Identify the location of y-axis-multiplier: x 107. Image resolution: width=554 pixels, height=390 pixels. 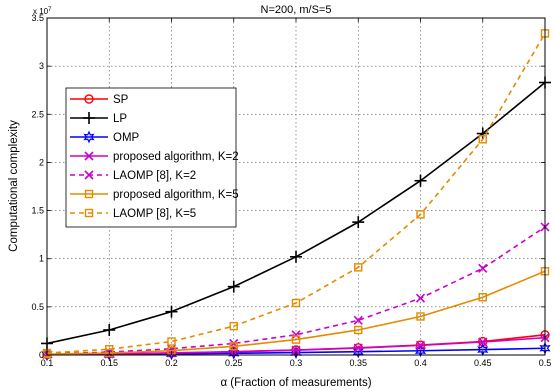
(42, 11).